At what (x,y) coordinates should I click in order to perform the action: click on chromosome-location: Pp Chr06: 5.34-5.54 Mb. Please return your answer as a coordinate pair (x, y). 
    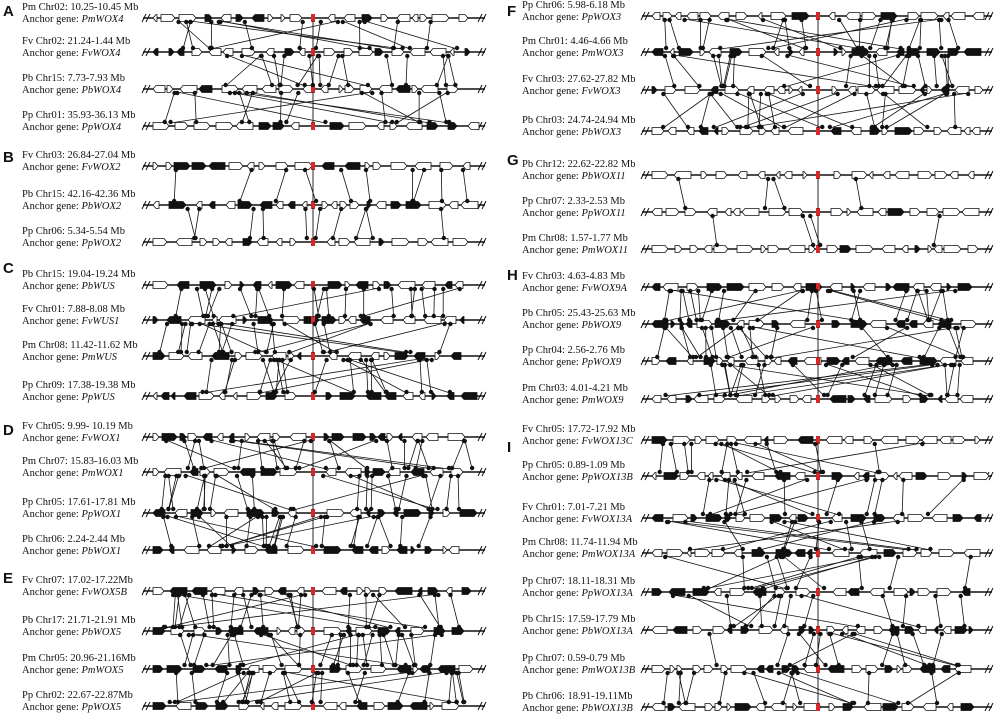
    Looking at the image, I should click on (73, 231).